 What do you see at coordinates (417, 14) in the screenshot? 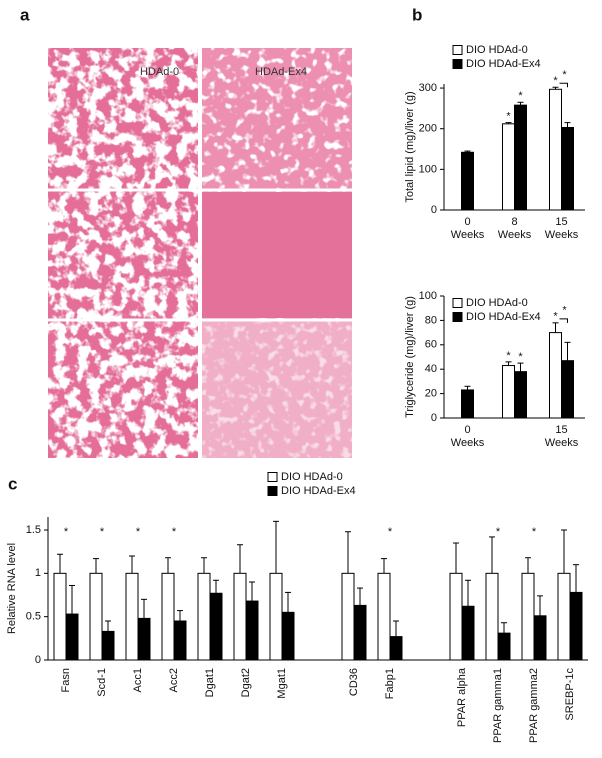
I see `panel-label: b` at bounding box center [417, 14].